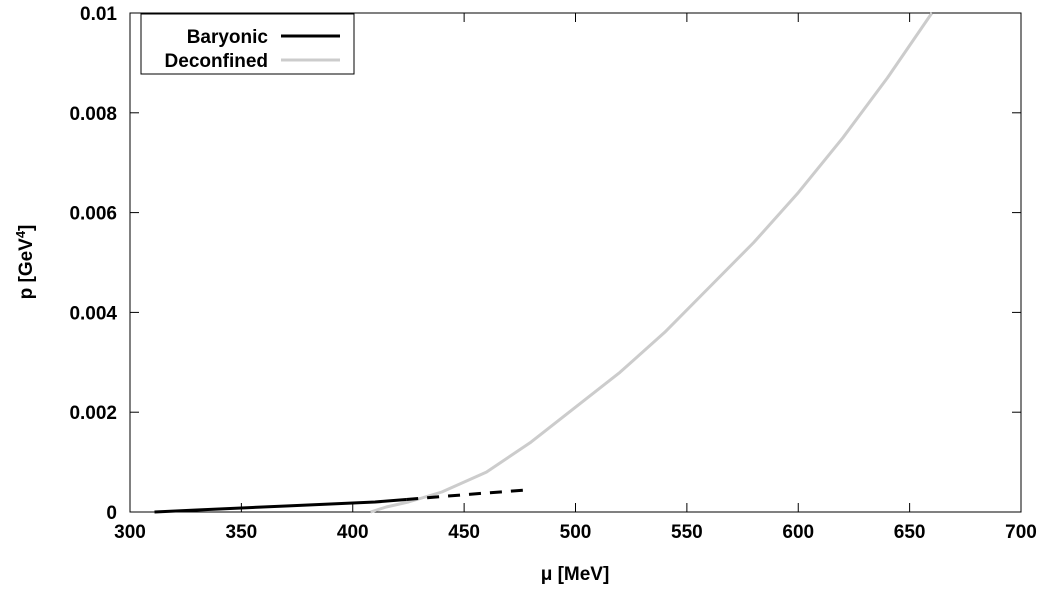  What do you see at coordinates (242, 532) in the screenshot?
I see `x-tick-label: 350` at bounding box center [242, 532].